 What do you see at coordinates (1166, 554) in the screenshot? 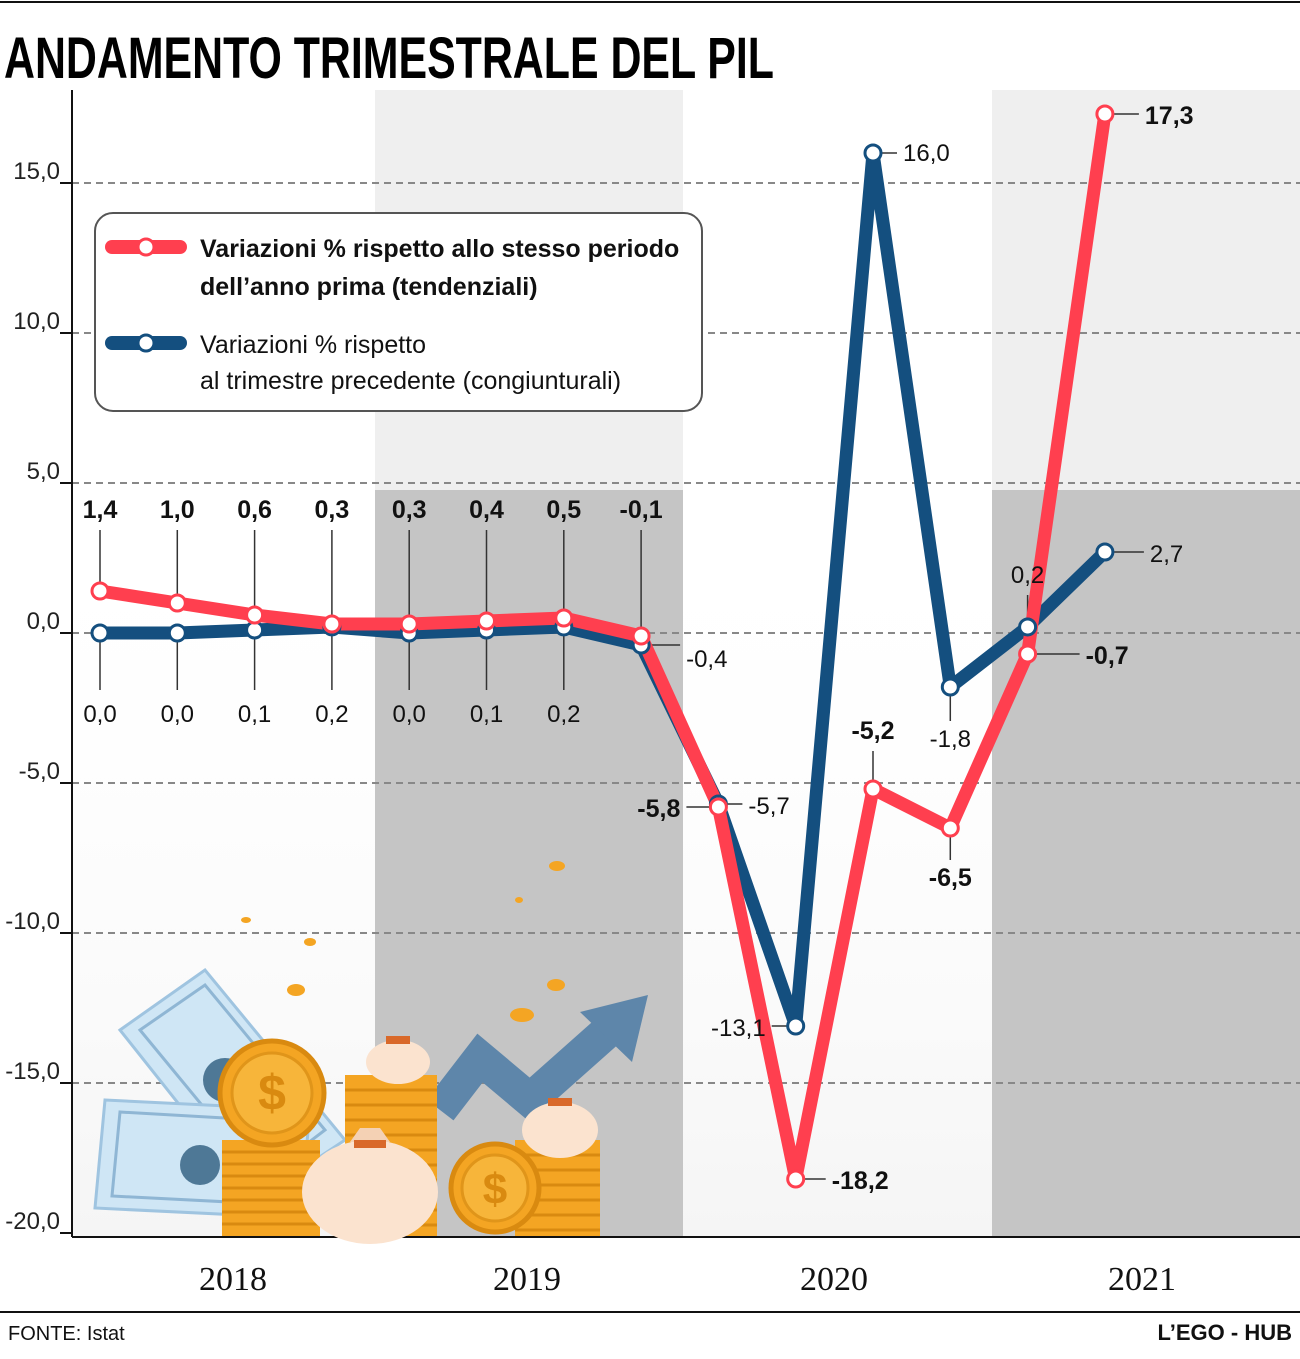
I see `congiunturali-value-label: 2,7` at bounding box center [1166, 554].